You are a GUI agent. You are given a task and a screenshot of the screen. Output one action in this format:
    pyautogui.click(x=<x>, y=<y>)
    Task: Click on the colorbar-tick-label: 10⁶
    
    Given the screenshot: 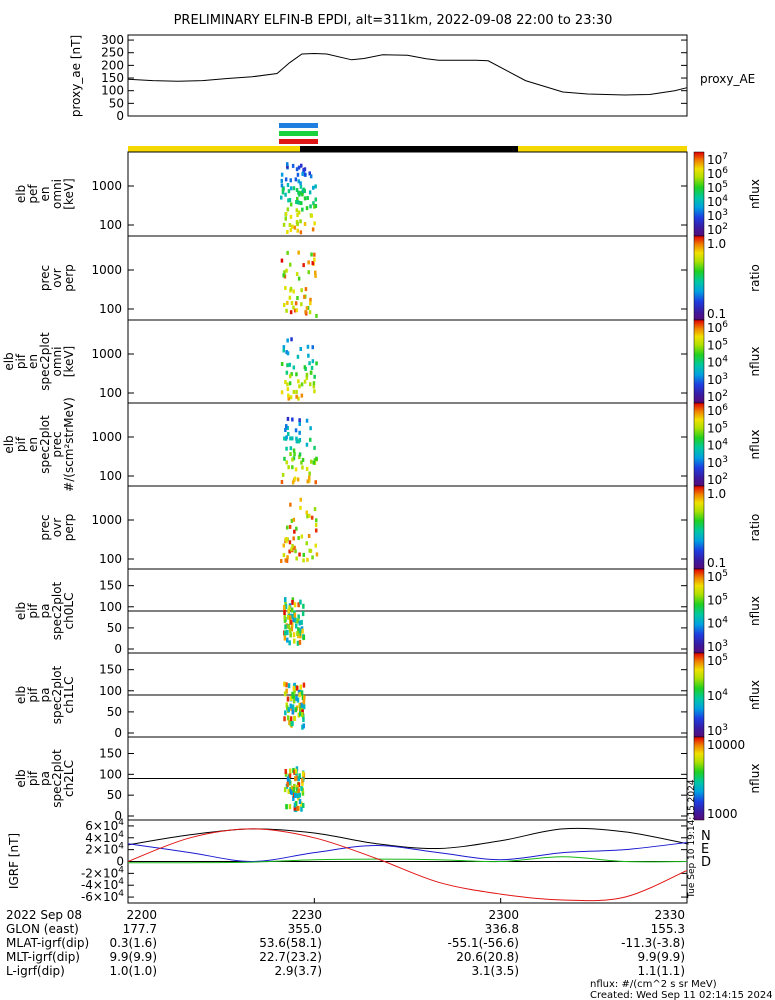 What is the action you would take?
    pyautogui.click(x=717, y=410)
    